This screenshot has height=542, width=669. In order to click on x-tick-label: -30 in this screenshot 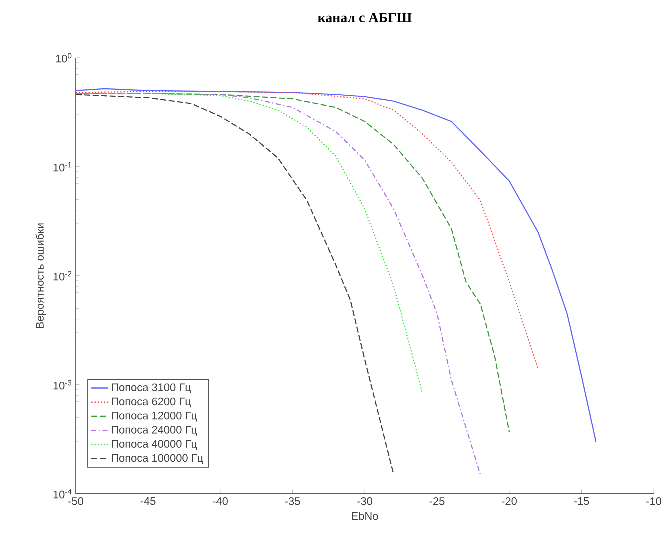, I will do `click(365, 502)`.